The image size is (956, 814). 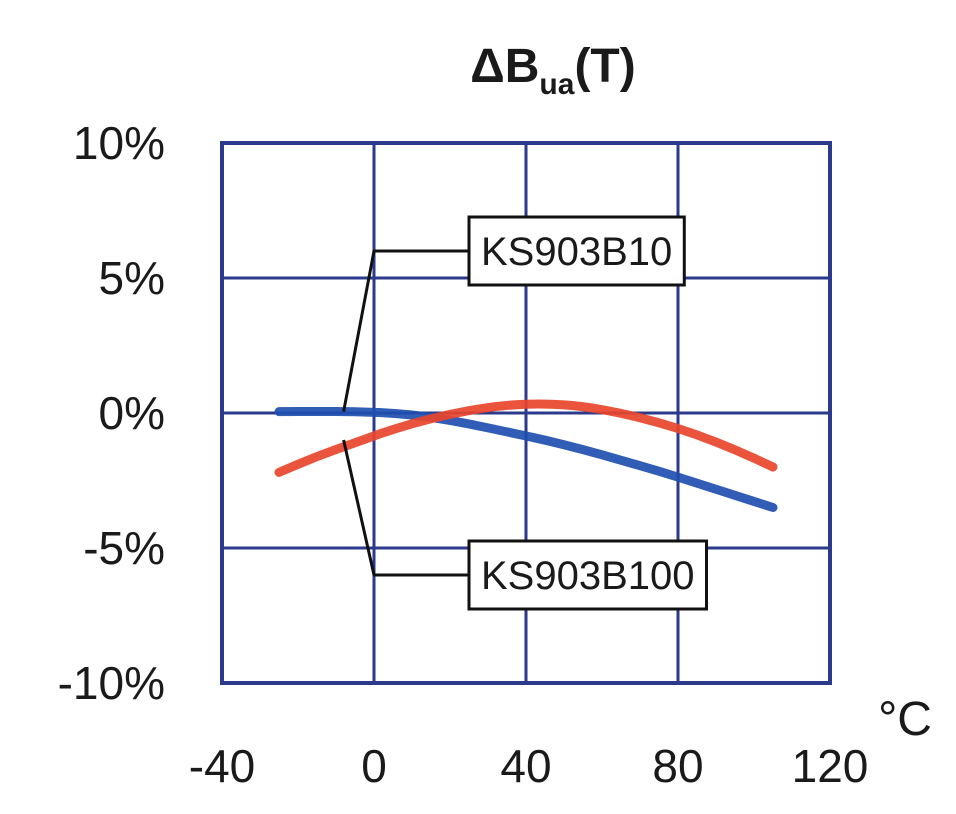 What do you see at coordinates (124, 548) in the screenshot?
I see `y-tick-label: -5%` at bounding box center [124, 548].